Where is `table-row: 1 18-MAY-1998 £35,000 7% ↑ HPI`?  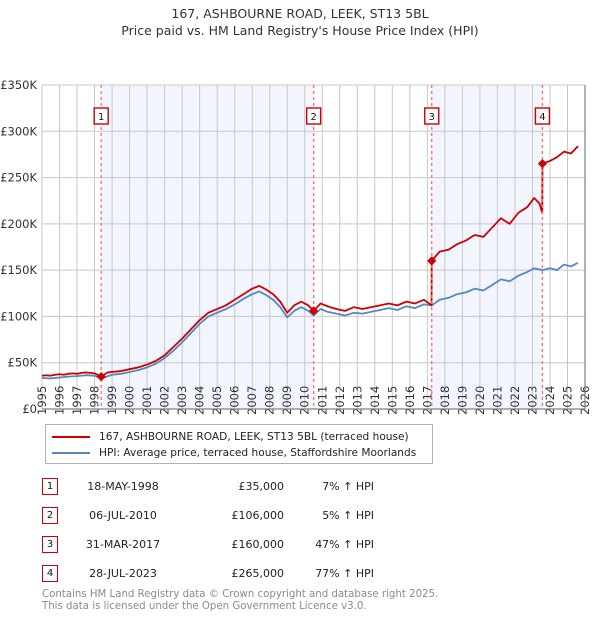
table-row: 1 18-MAY-1998 £35,000 7% ↑ HPI is located at coordinates (212, 486).